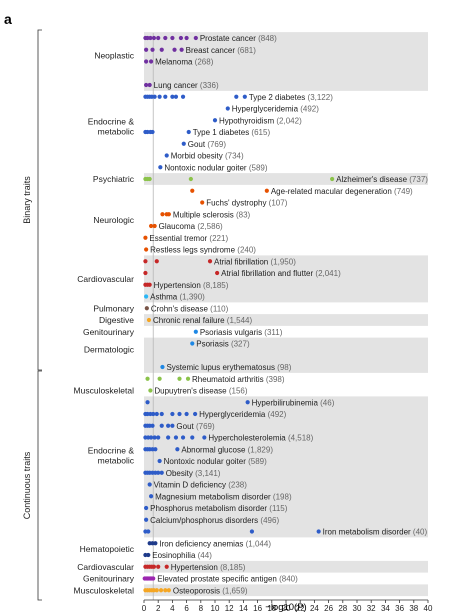  I want to click on trait-label: Chronic renal failure (1,544), so click(203, 320).